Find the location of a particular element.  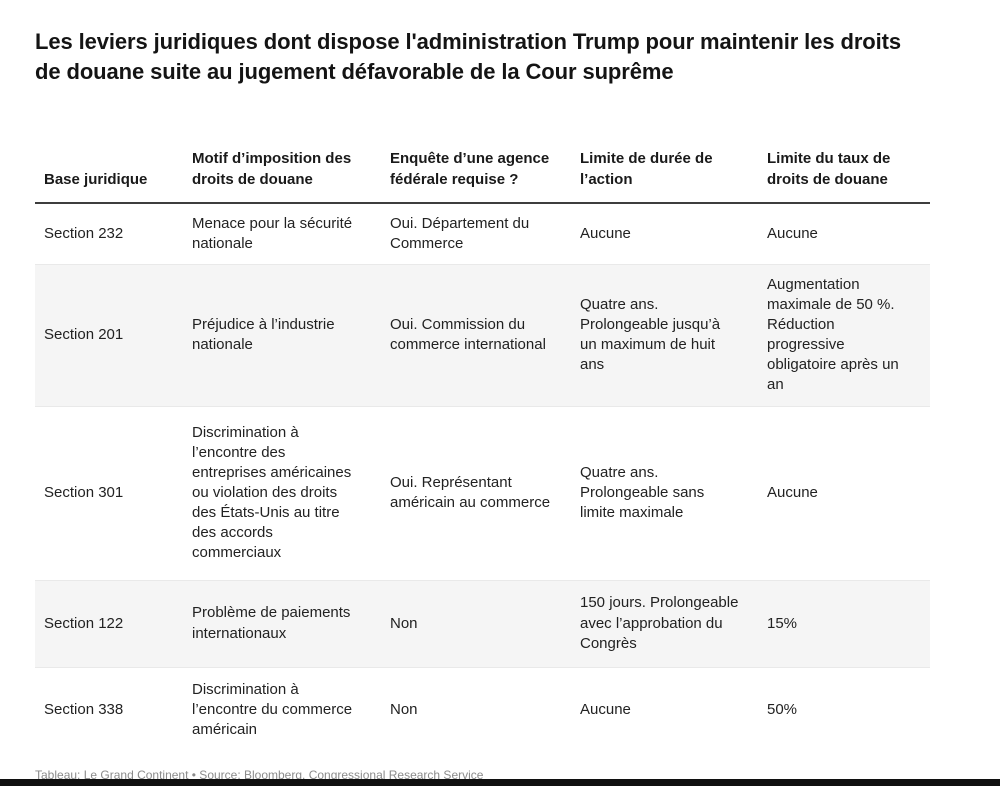

column-header-enquete-agence: Enquête d’une agence fédérale requise ? is located at coordinates (476, 162).